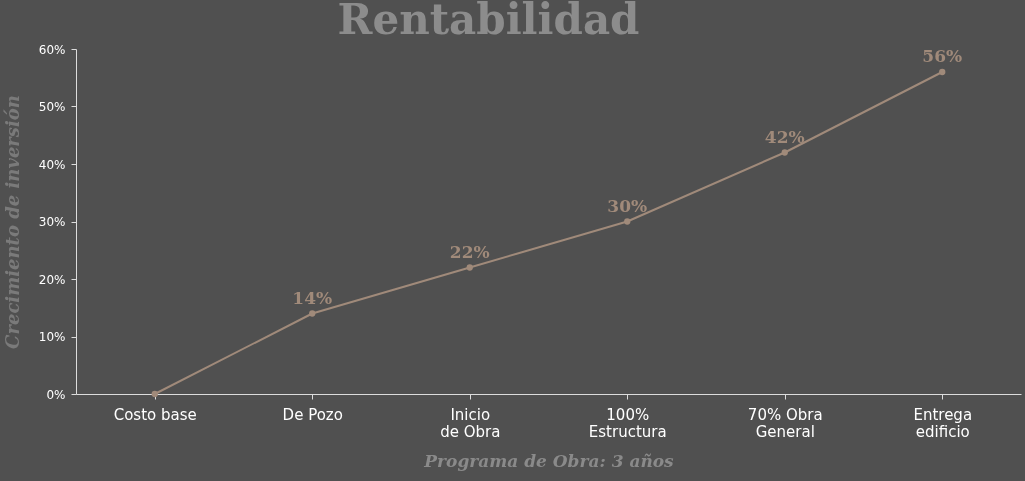 Image resolution: width=1025 pixels, height=481 pixels. What do you see at coordinates (785, 423) in the screenshot?
I see `x-tick-label: 70% Obra General` at bounding box center [785, 423].